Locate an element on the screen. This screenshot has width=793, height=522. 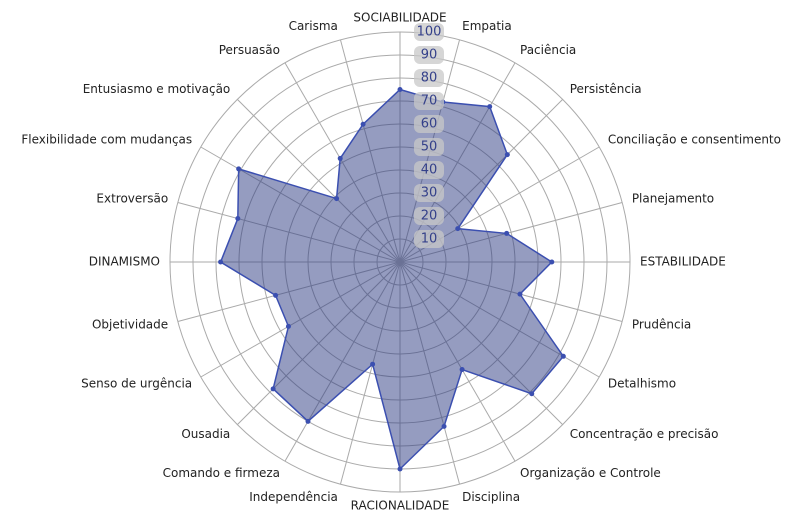
axis-label: Independência is located at coordinates (293, 497).